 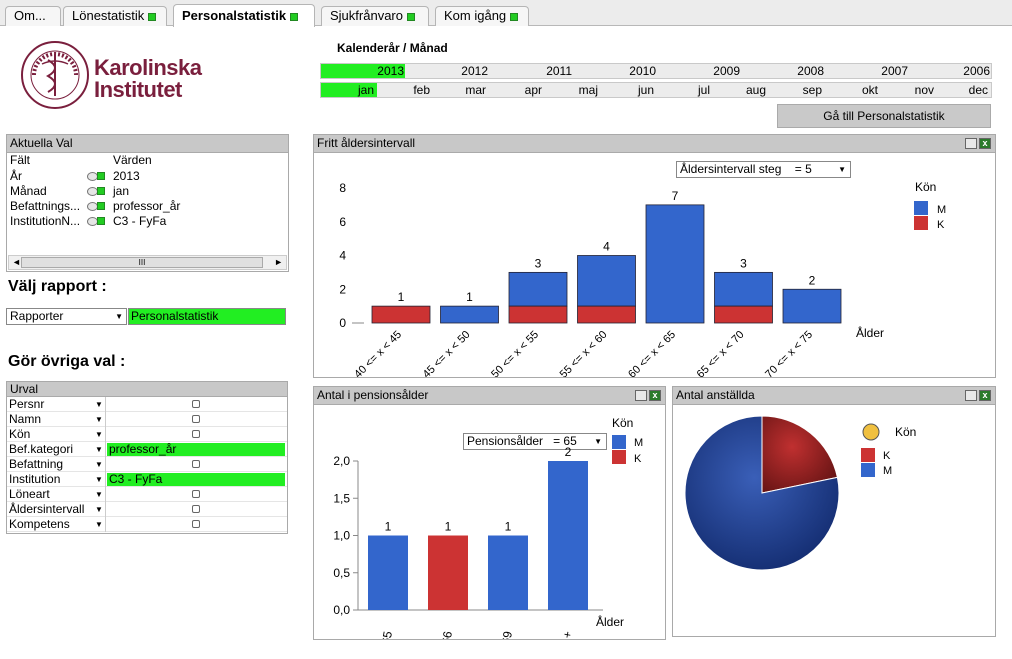 I want to click on report-selected-value: Personalstatistik, so click(x=207, y=316).